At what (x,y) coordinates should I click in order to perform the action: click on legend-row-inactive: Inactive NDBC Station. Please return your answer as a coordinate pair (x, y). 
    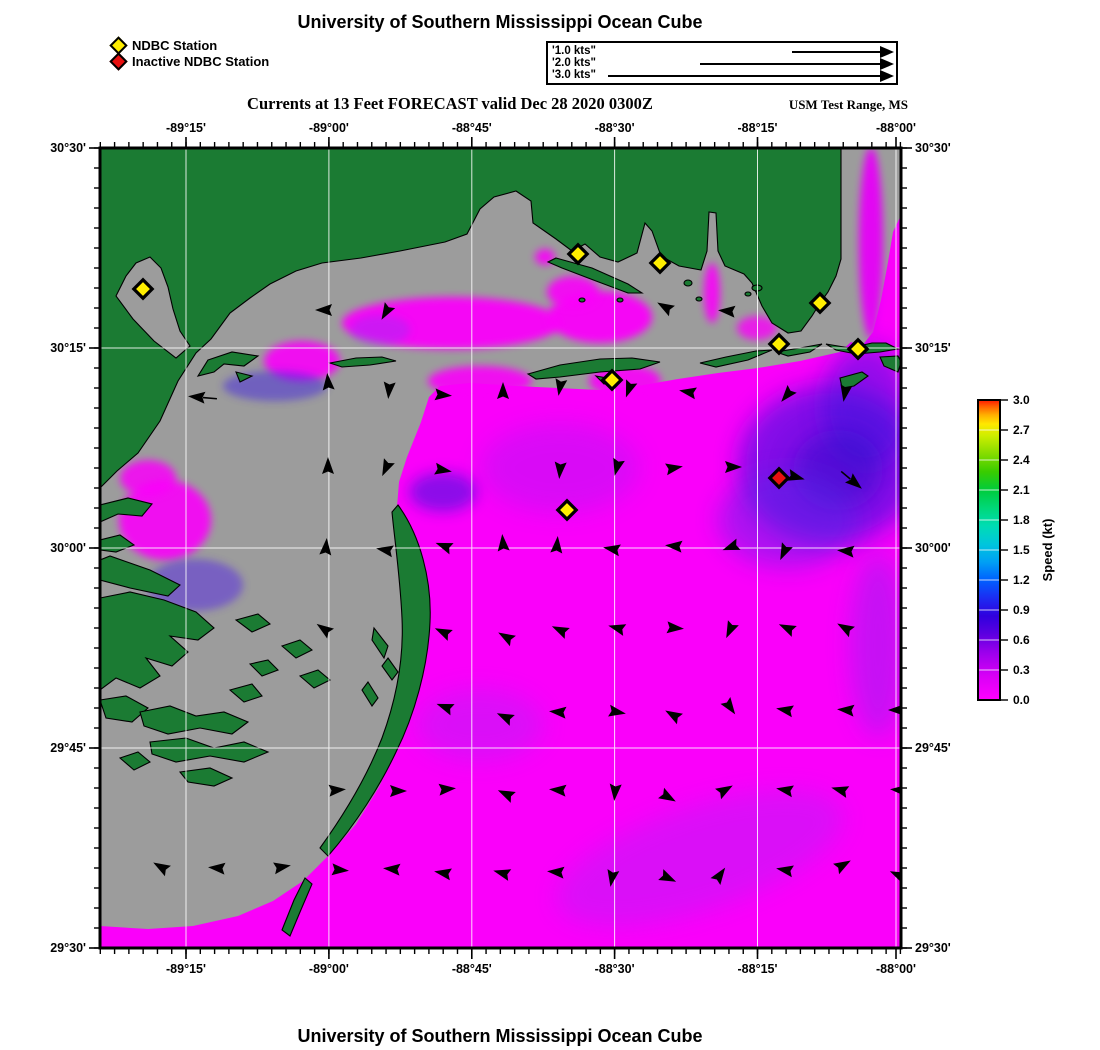
    Looking at the image, I should click on (189, 61).